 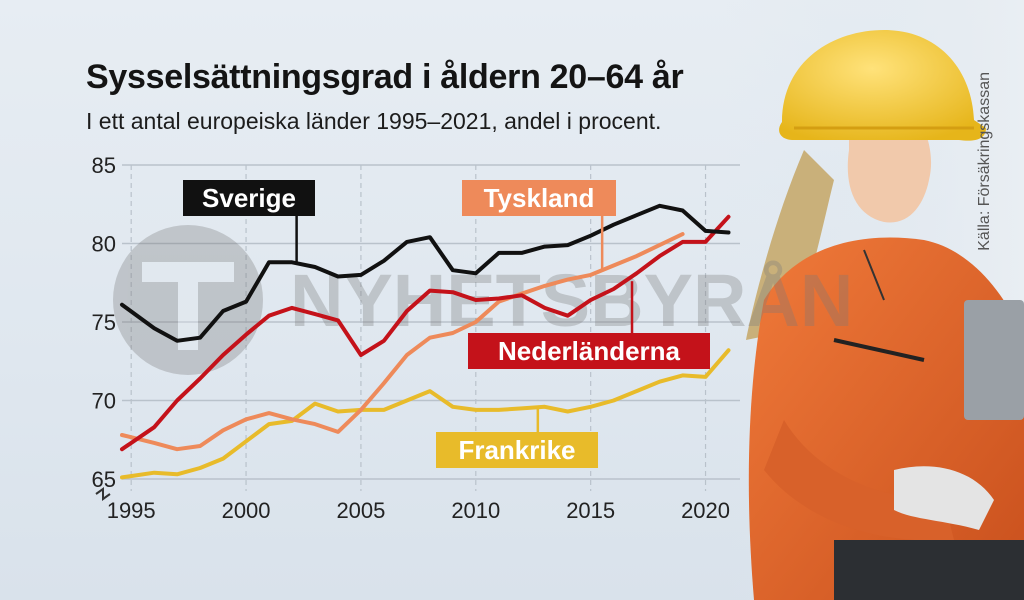 I want to click on x-tick-label: 2015, so click(x=590, y=510).